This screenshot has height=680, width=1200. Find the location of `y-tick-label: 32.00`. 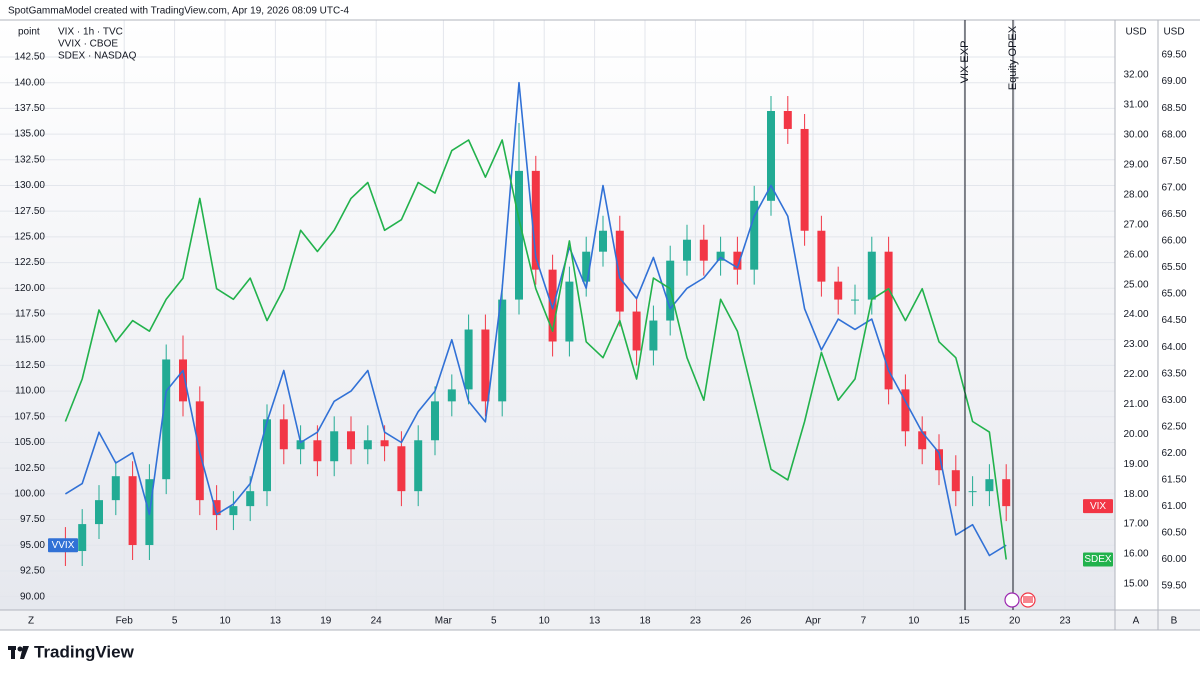

y-tick-label: 32.00 is located at coordinates (1135, 75).